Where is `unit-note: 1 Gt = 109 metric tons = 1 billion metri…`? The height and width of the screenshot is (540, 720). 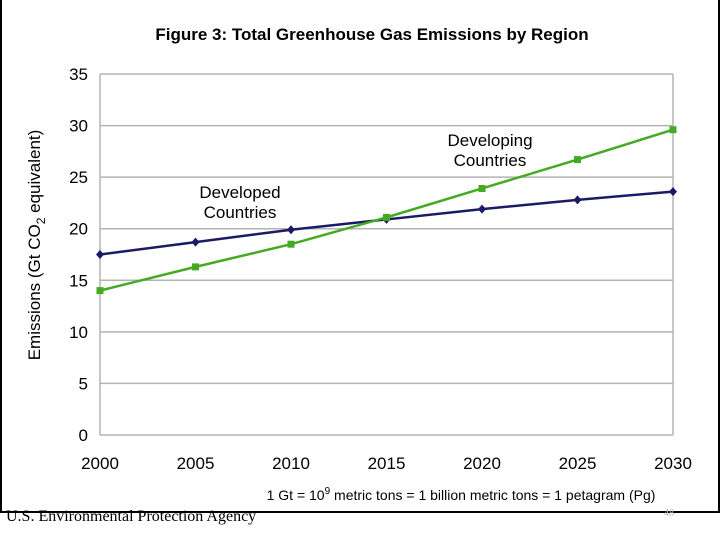
unit-note: 1 Gt = 109 metric tons = 1 billion metri… is located at coordinates (461, 494).